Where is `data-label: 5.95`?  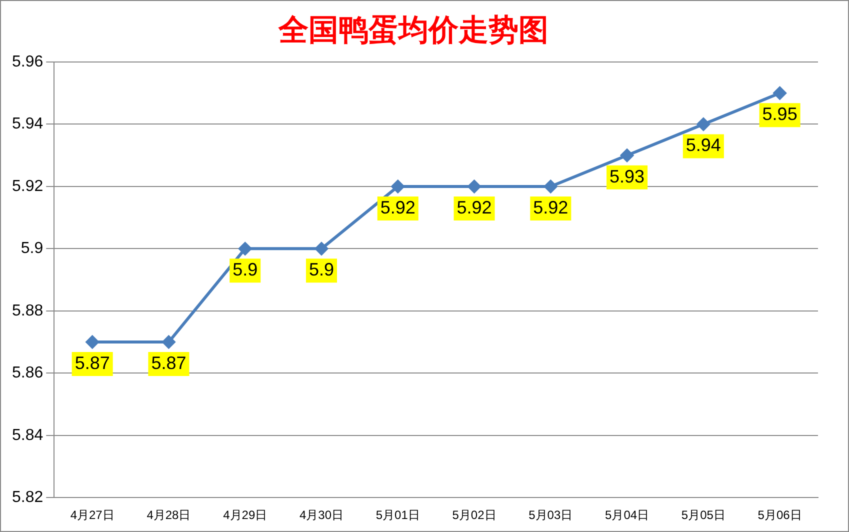 data-label: 5.95 is located at coordinates (780, 114).